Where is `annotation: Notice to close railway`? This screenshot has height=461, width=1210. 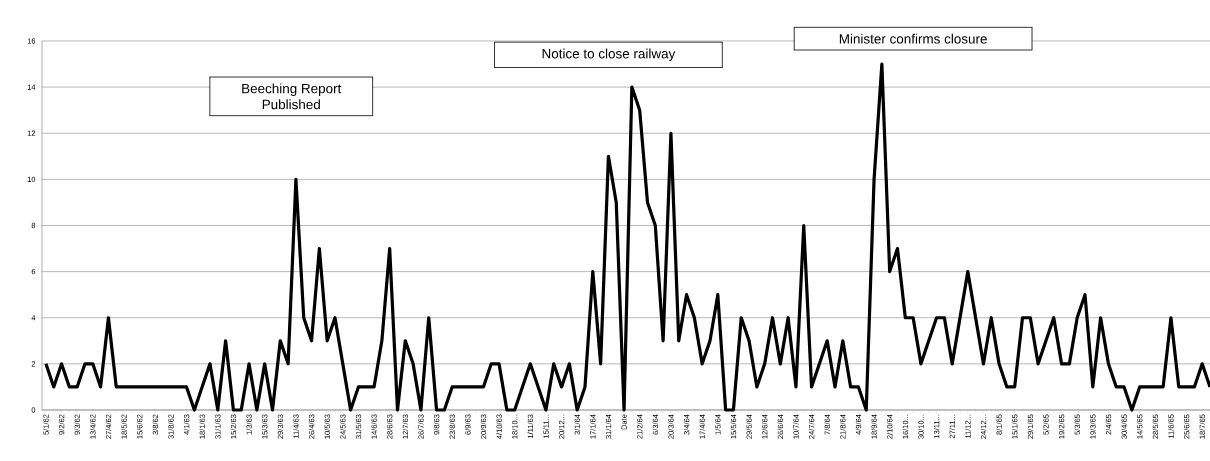
annotation: Notice to close railway is located at coordinates (609, 55).